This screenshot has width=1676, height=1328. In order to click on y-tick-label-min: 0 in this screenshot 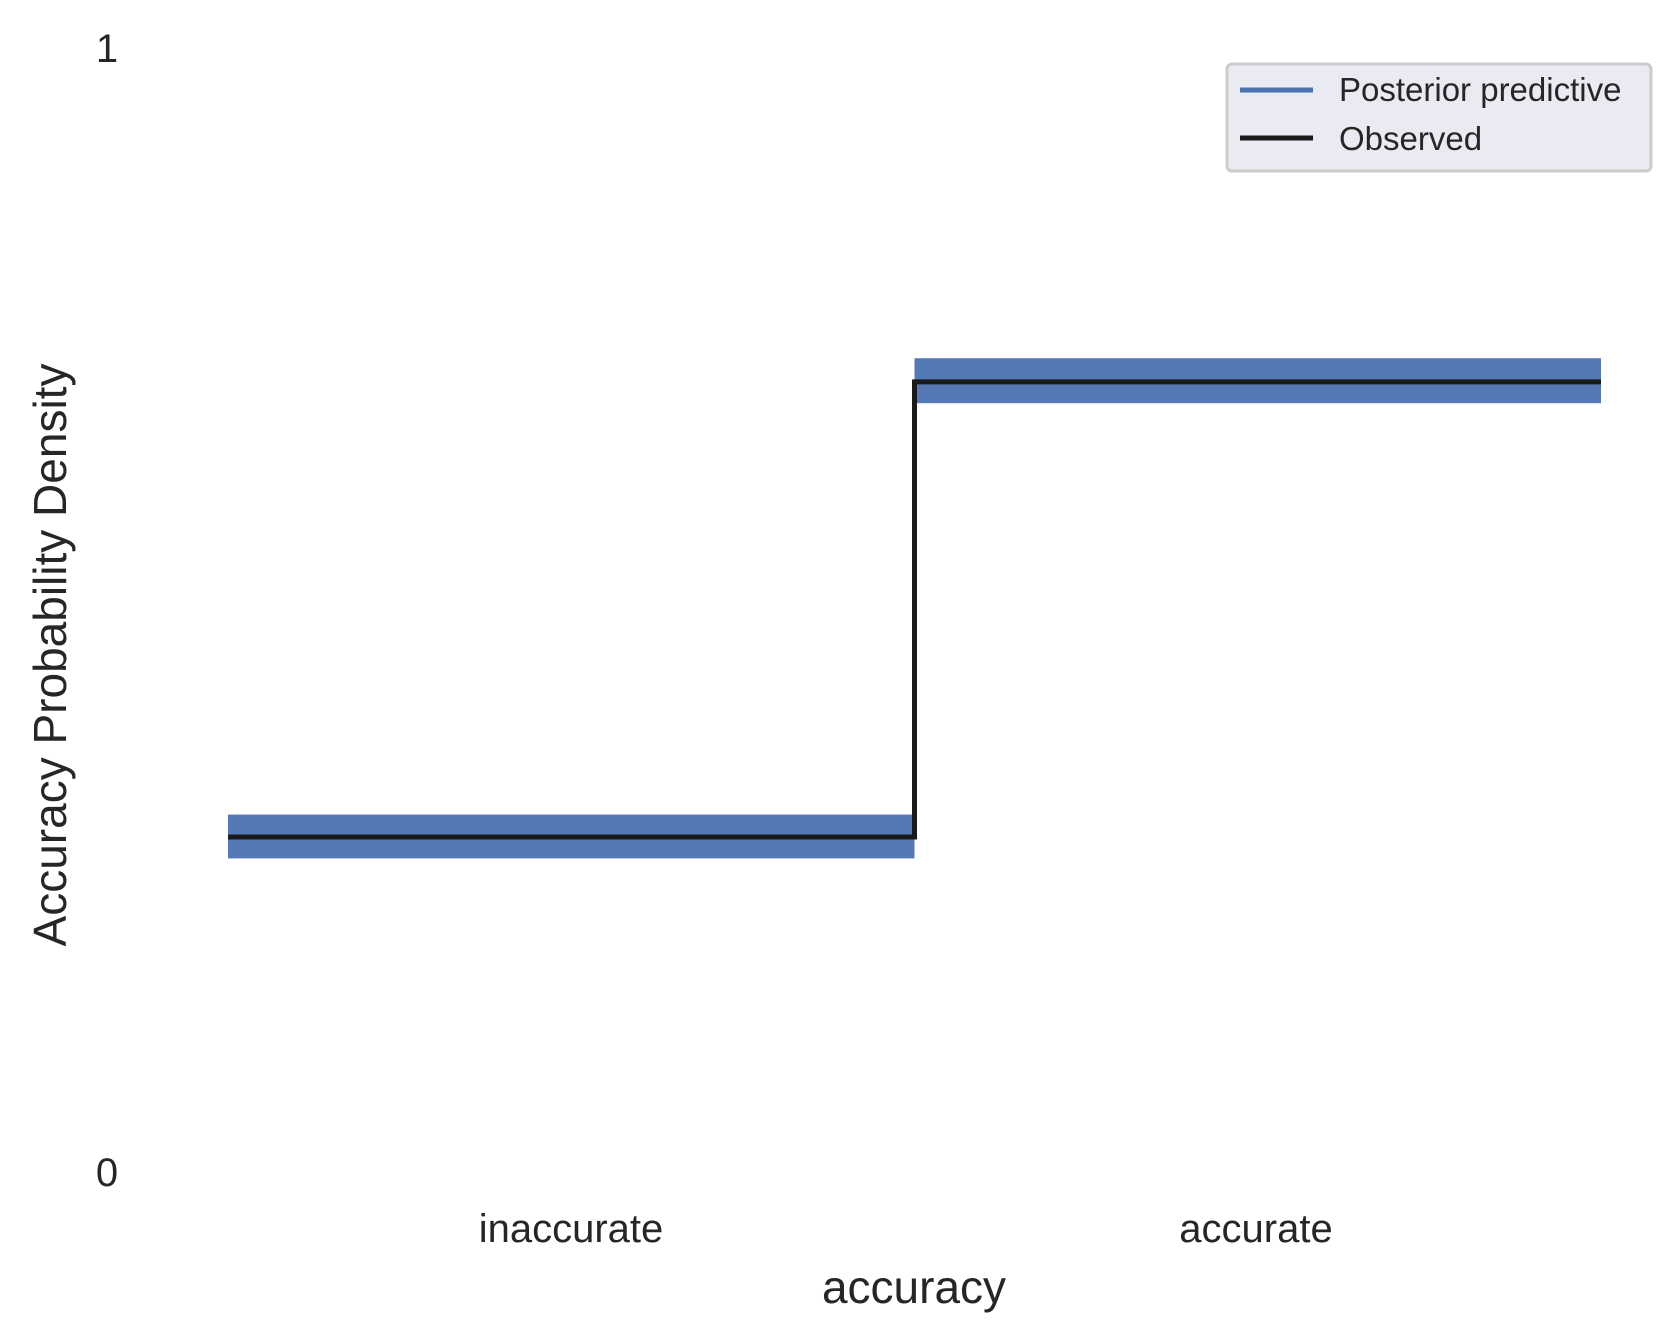, I will do `click(107, 1173)`.